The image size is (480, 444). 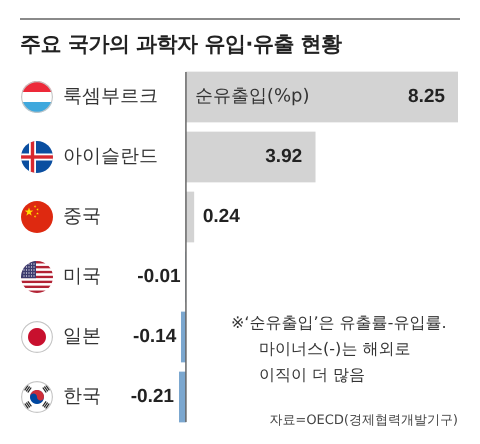 What do you see at coordinates (82, 215) in the screenshot?
I see `y-tick-label: 중국` at bounding box center [82, 215].